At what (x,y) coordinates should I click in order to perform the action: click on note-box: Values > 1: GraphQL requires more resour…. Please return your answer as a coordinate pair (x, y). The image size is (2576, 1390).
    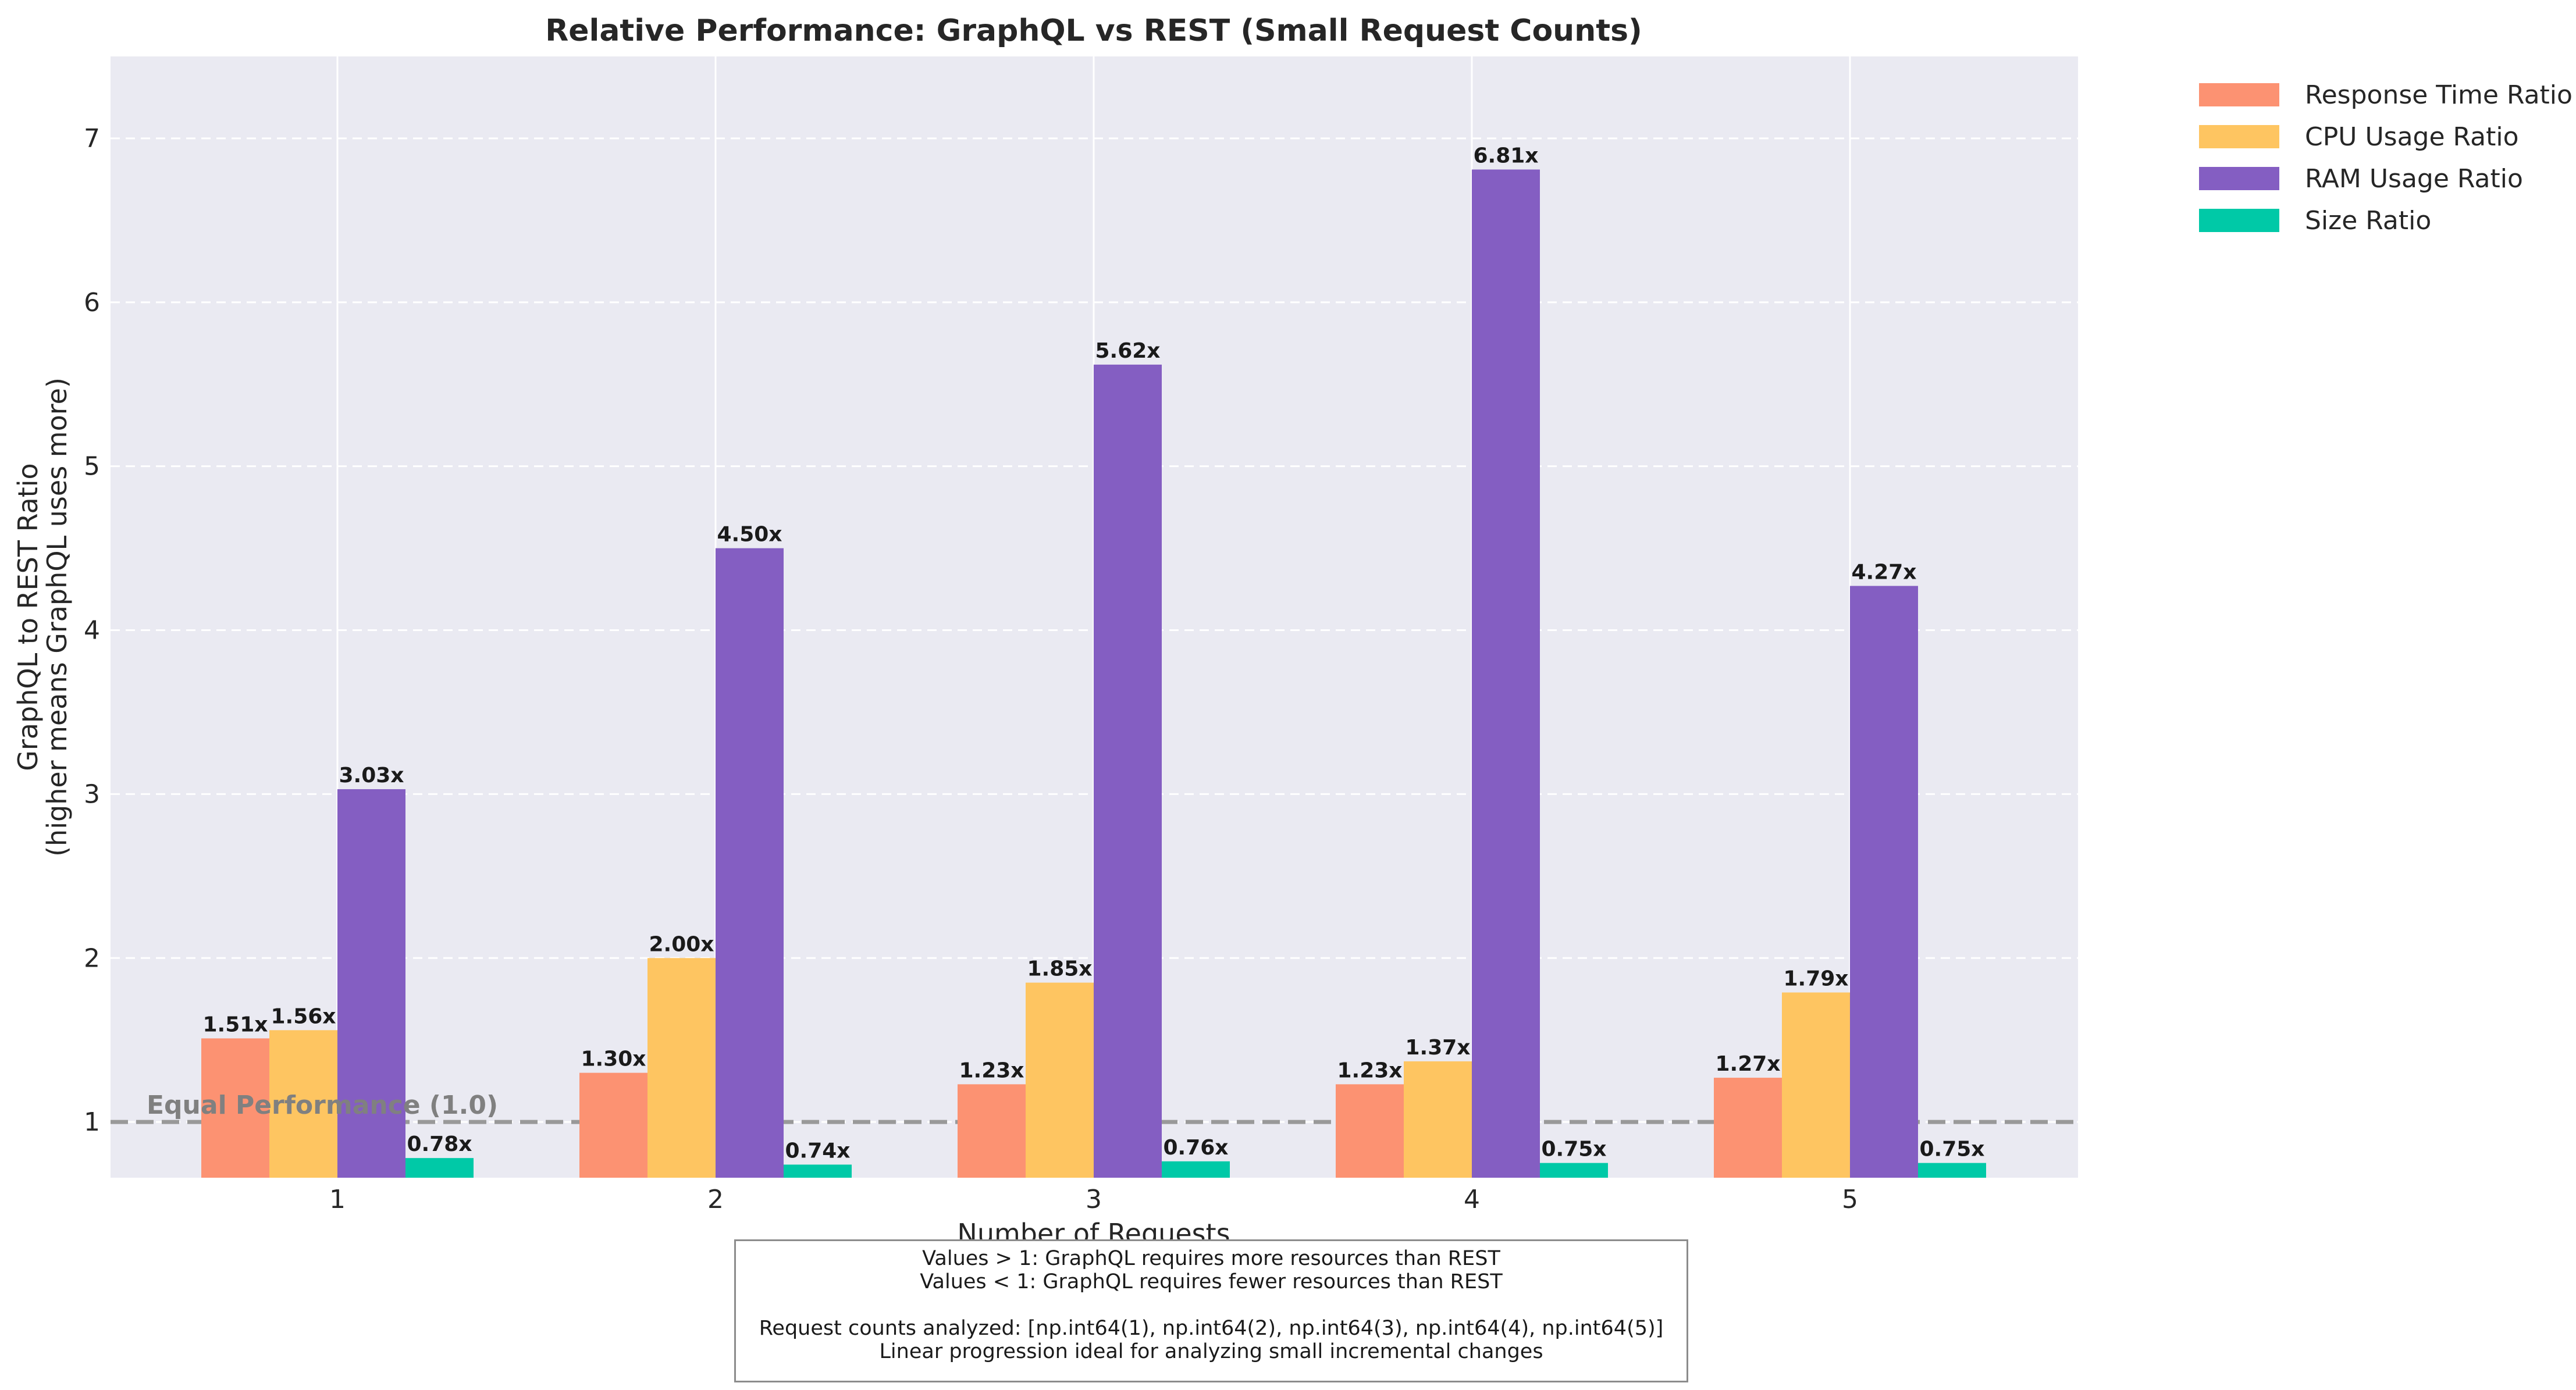
    Looking at the image, I should click on (1211, 1310).